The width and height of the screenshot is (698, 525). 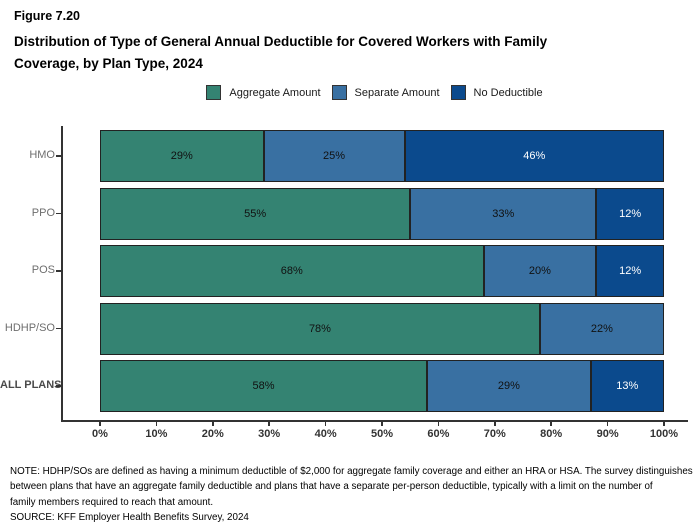 What do you see at coordinates (31, 385) in the screenshot?
I see `y-axis-label: ALL PLANS` at bounding box center [31, 385].